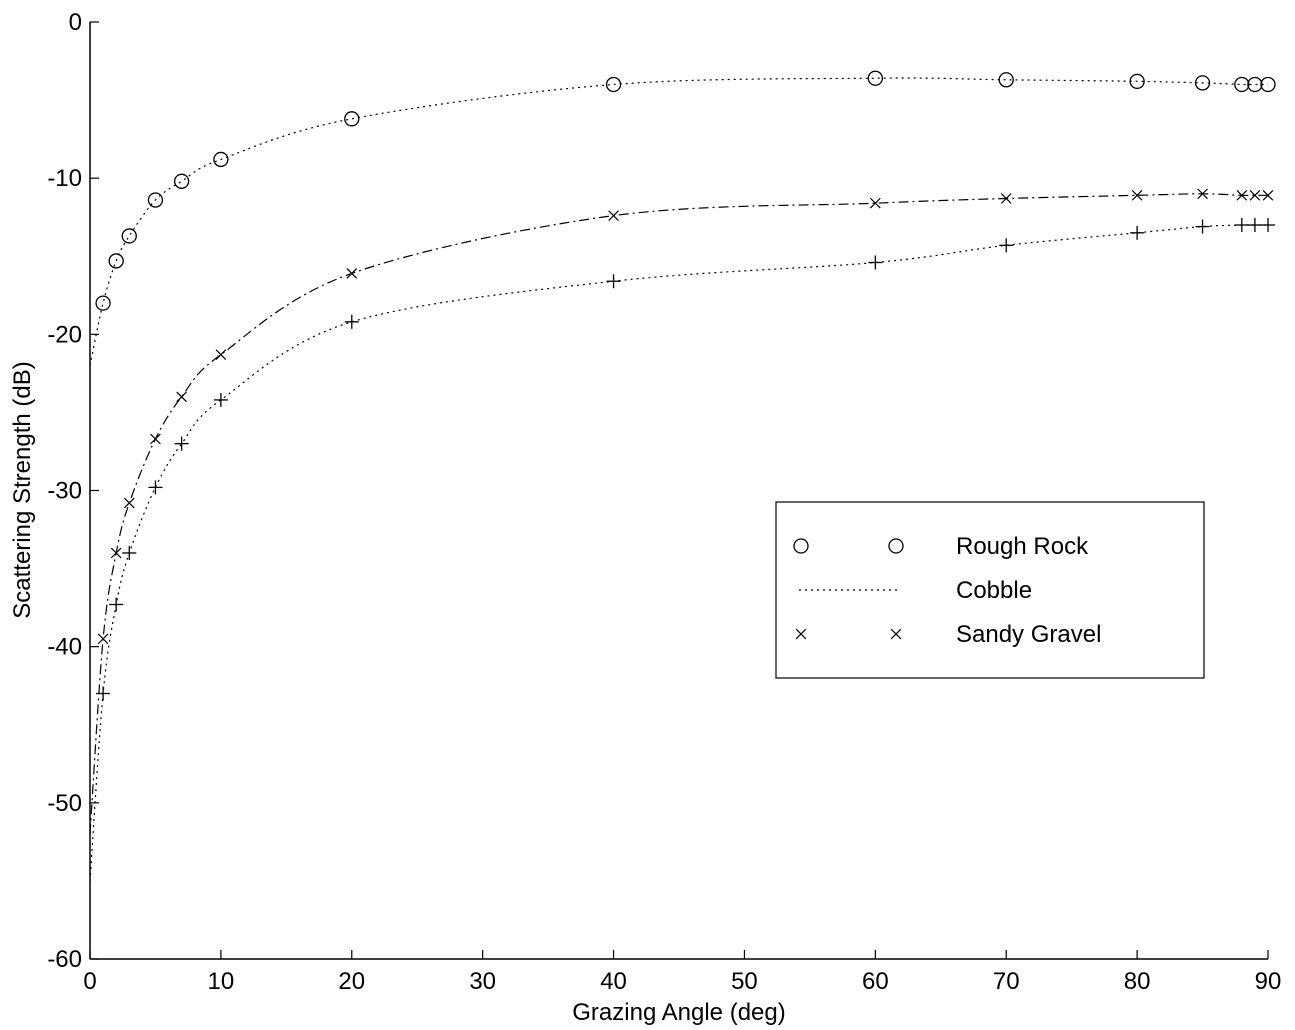 Image resolution: width=1295 pixels, height=1030 pixels. What do you see at coordinates (22, 489) in the screenshot?
I see `y-axis-label: Scattering Strength (dB)` at bounding box center [22, 489].